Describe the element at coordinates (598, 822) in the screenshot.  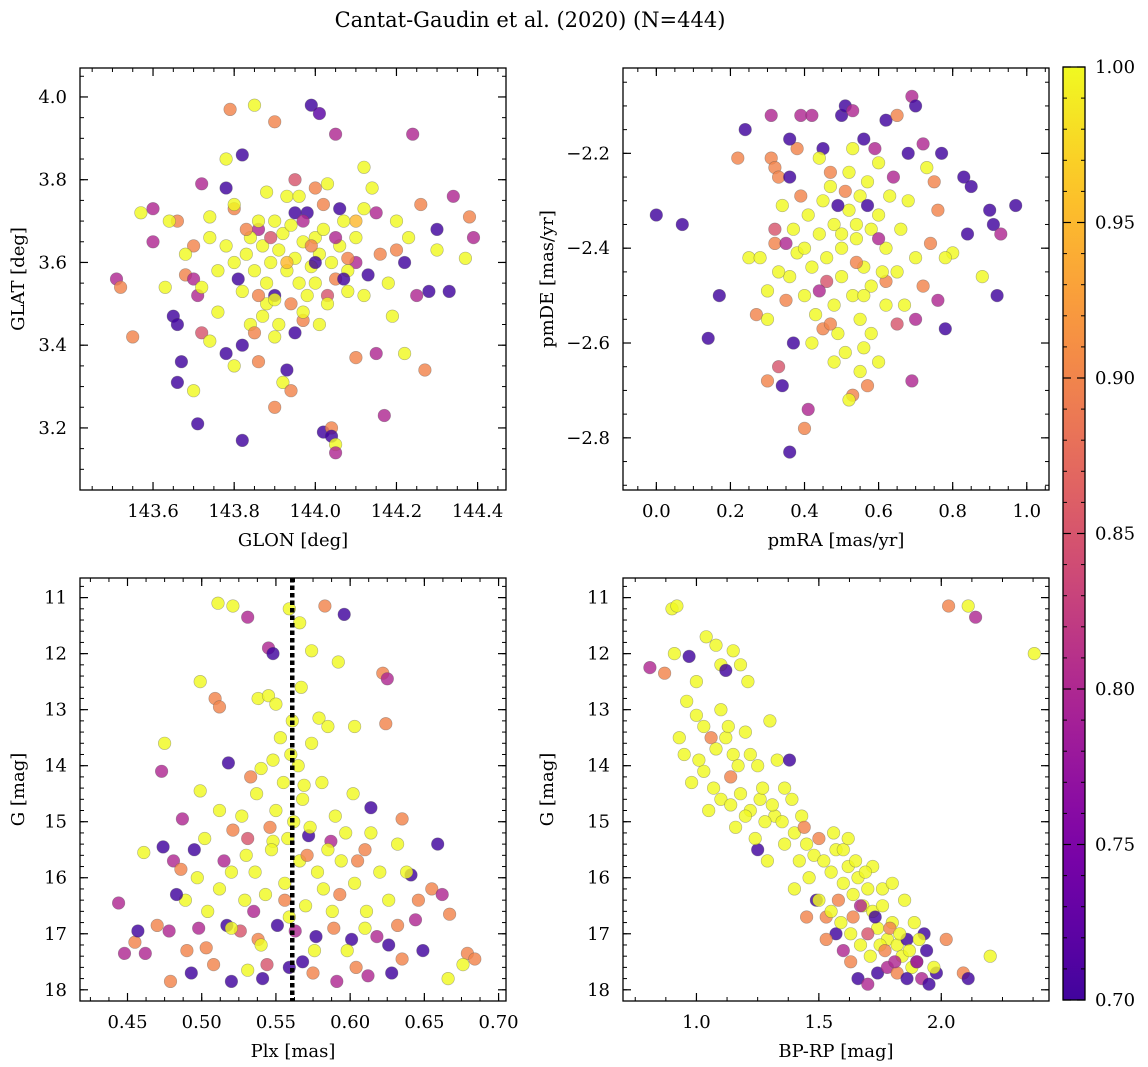
I see `y-tick-label: 15` at that location.